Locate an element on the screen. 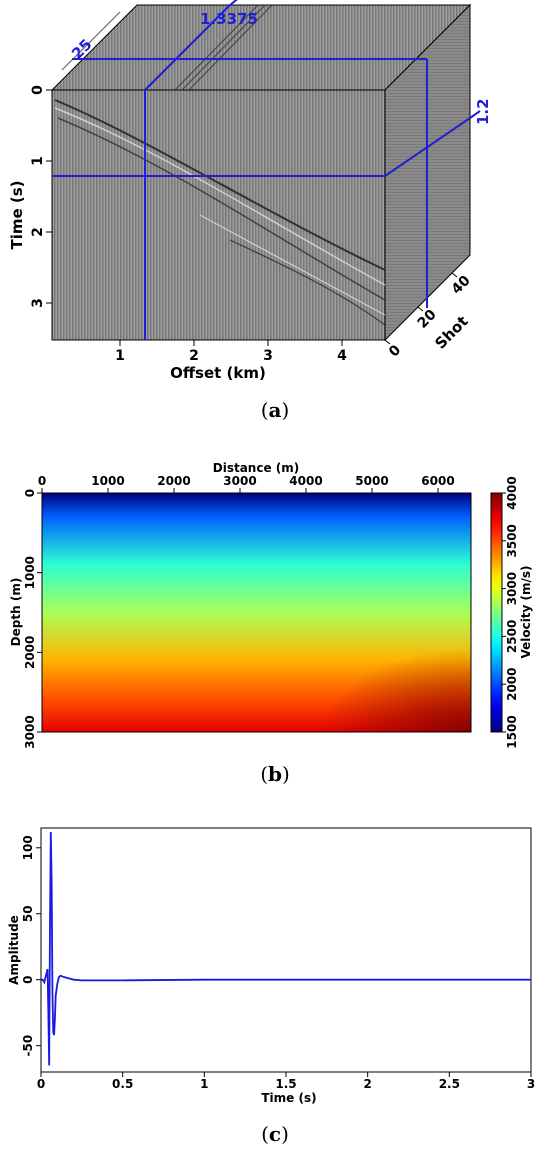  shot-tick-20: 20 is located at coordinates (427, 318).